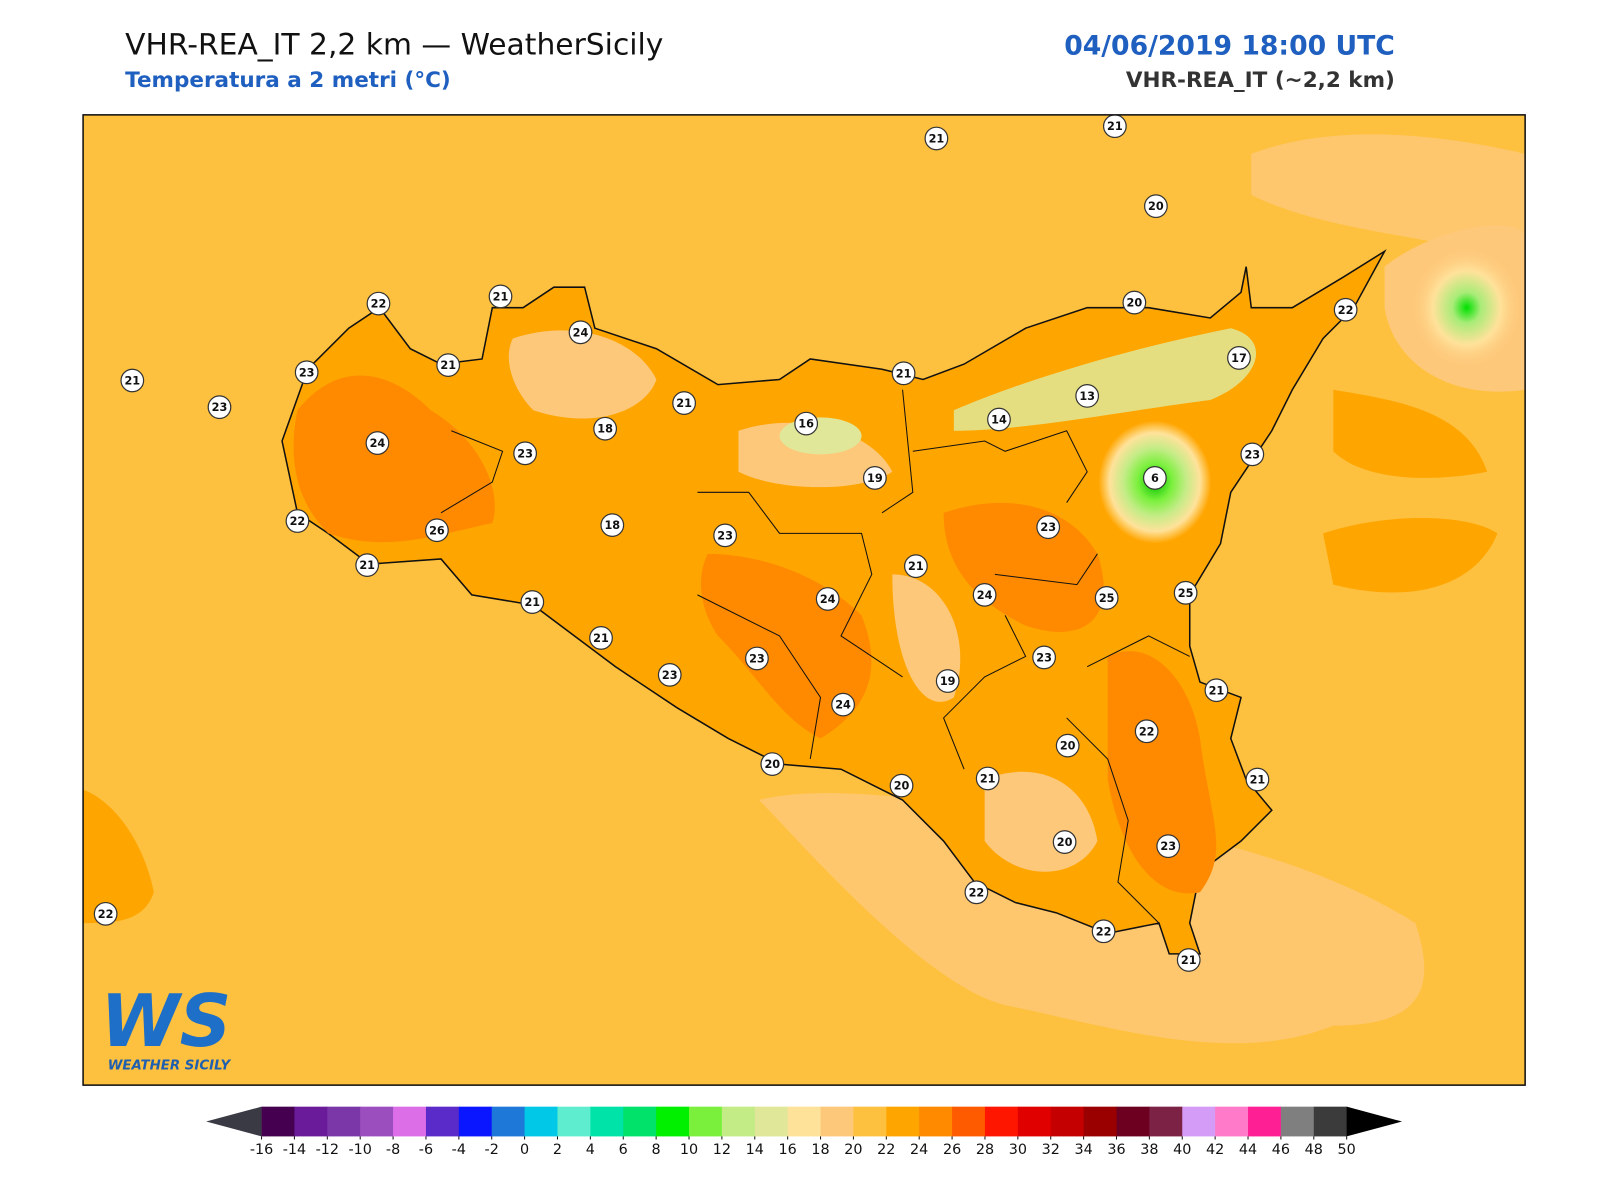 This screenshot has height=1200, width=1600. I want to click on colorbar-tick-label: 36, so click(1116, 1150).